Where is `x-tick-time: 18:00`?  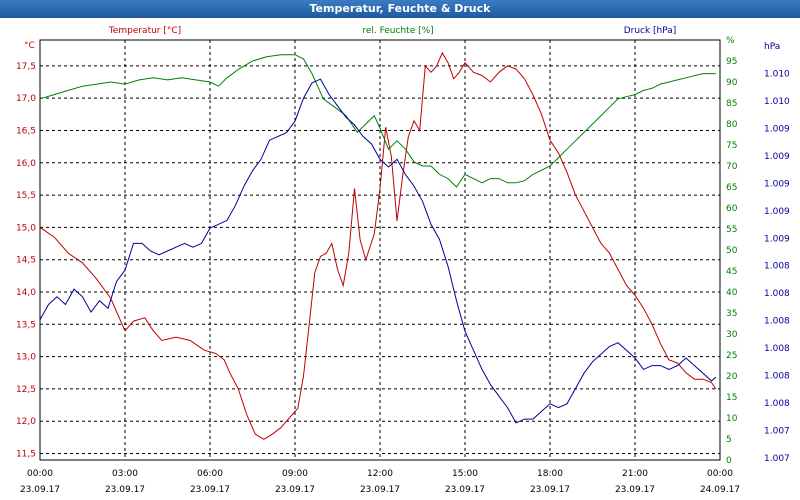 x-tick-time: 18:00 is located at coordinates (550, 474).